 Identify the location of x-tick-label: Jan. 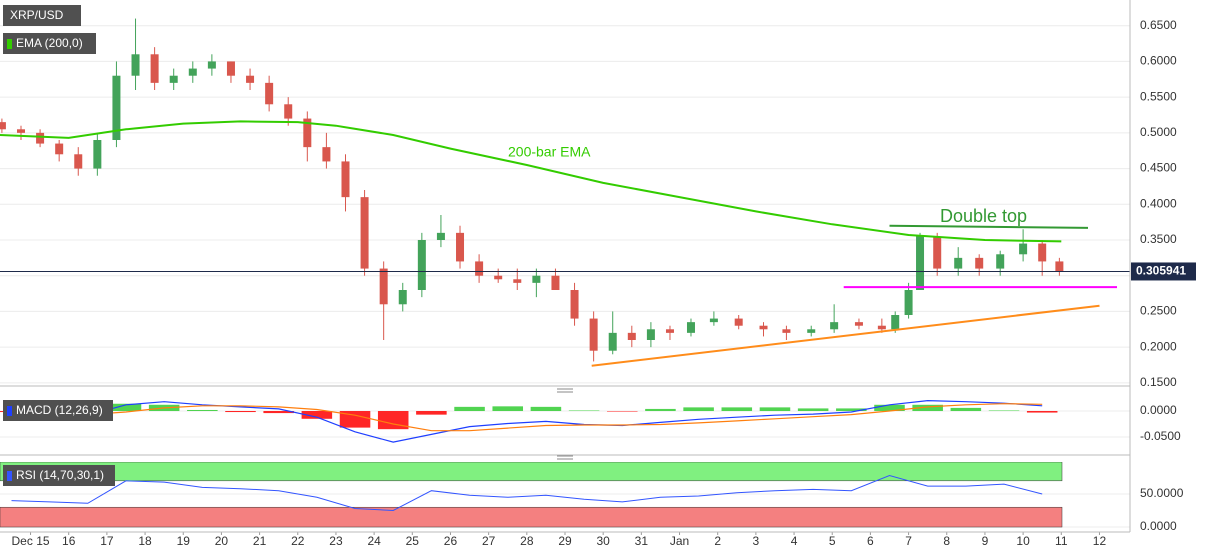
(679, 541).